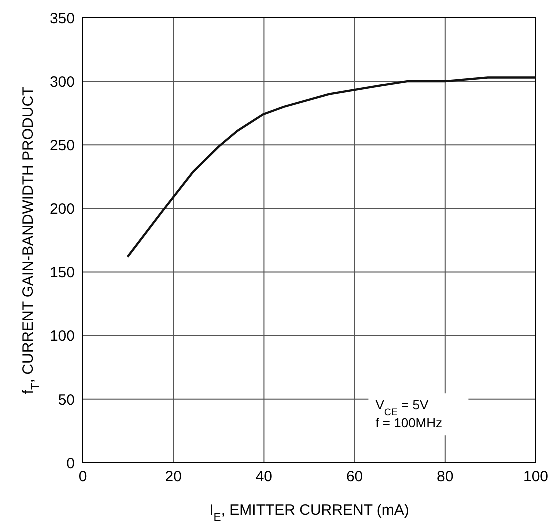 Image resolution: width=558 pixels, height=531 pixels. What do you see at coordinates (310, 513) in the screenshot?
I see `x-axis-title: I$_{E}$, EMITTER CURRENT (mA)` at bounding box center [310, 513].